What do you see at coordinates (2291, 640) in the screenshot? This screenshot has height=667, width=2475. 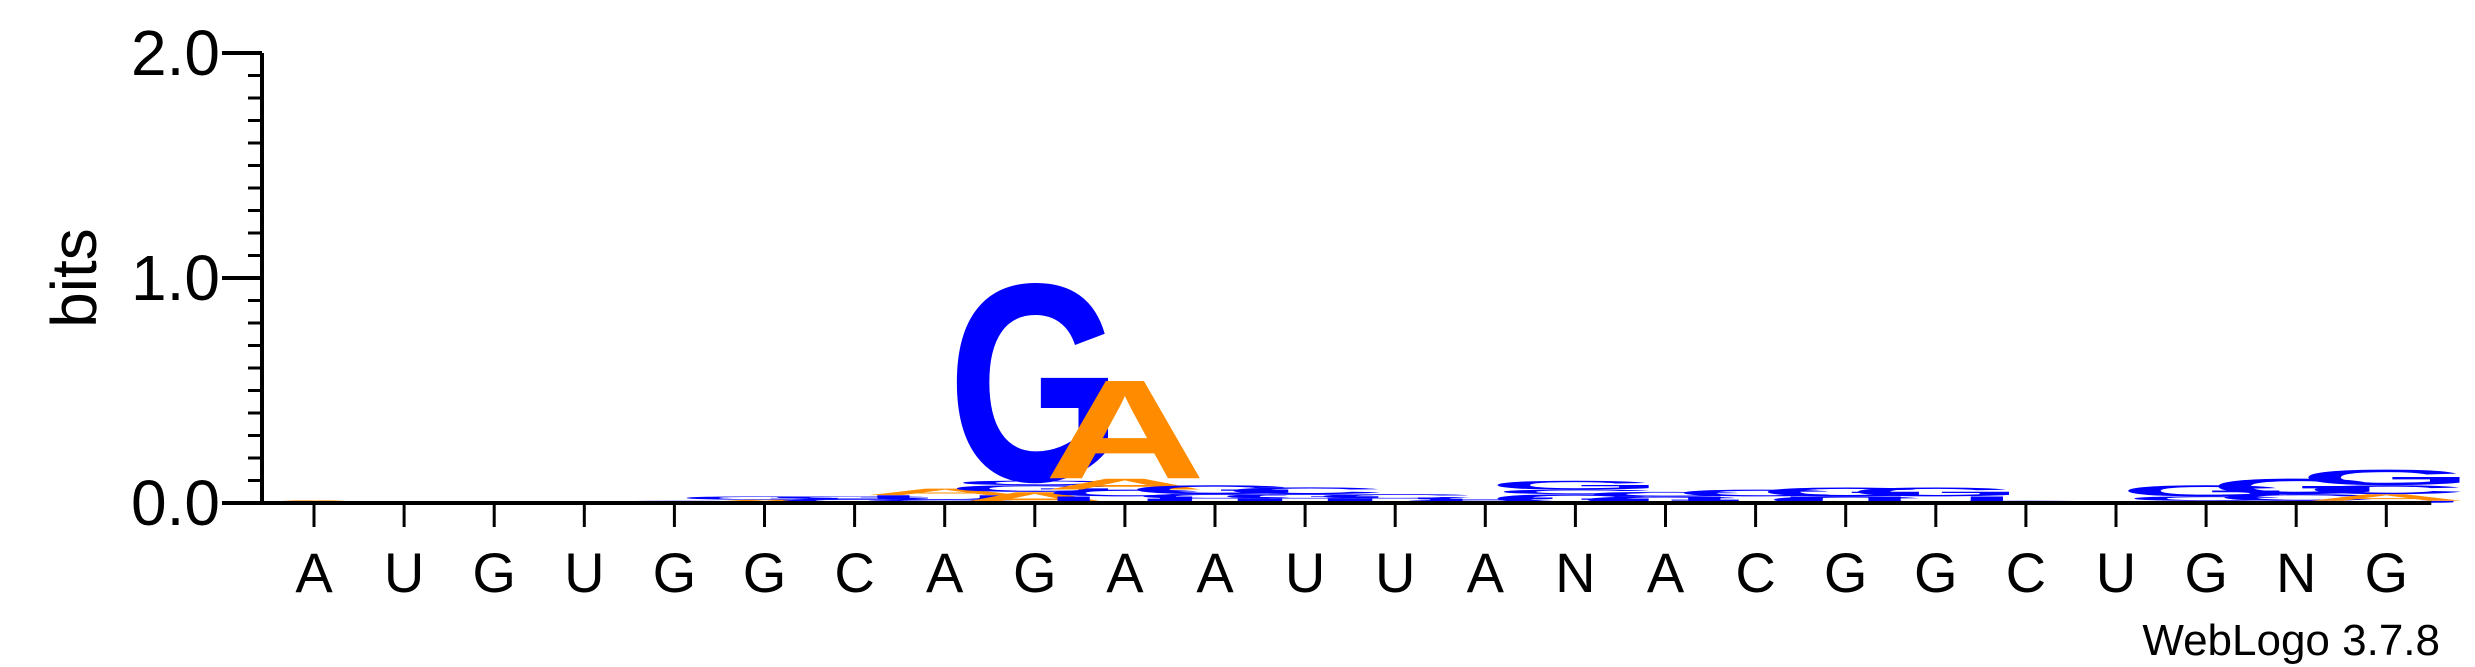 I see `version-label: WebLogo 3.7.8` at bounding box center [2291, 640].